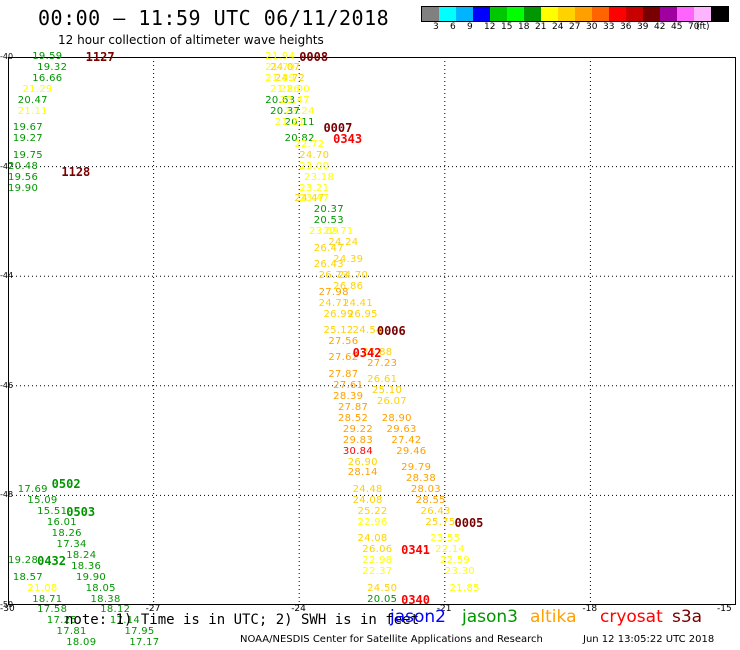 This screenshot has height=650, width=740. What do you see at coordinates (139, 632) in the screenshot?
I see `wave-height-value: 17.95` at bounding box center [139, 632].